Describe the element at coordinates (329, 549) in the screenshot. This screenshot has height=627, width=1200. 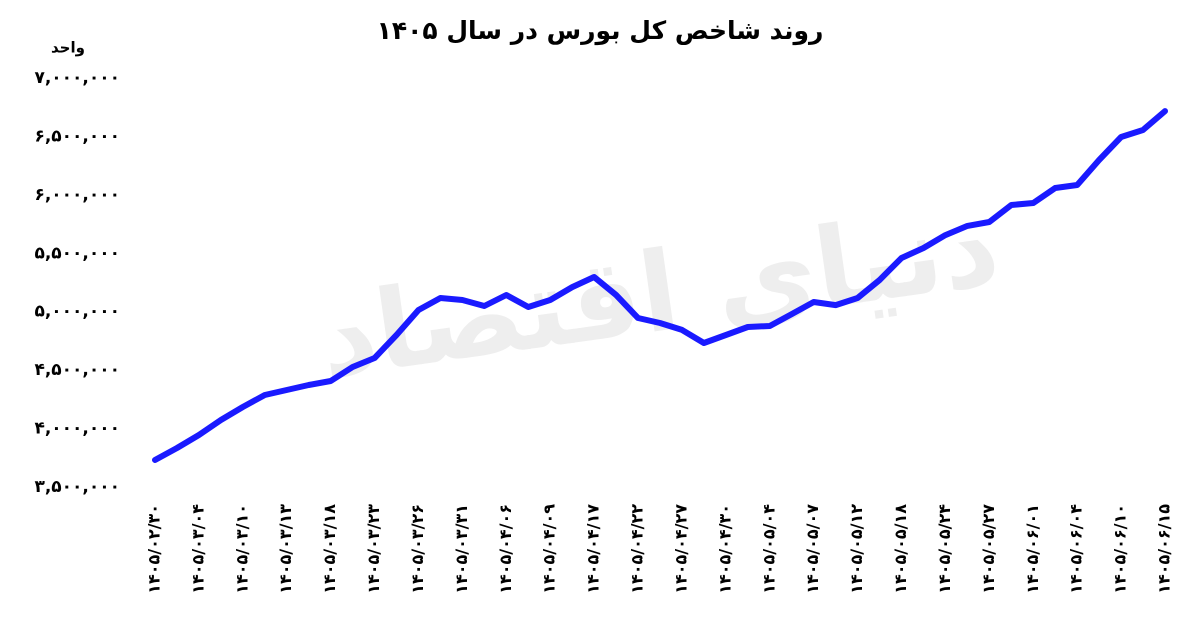
I see `x-tick-label: ۱۴۰۵/۰۳/۱۸` at that location.